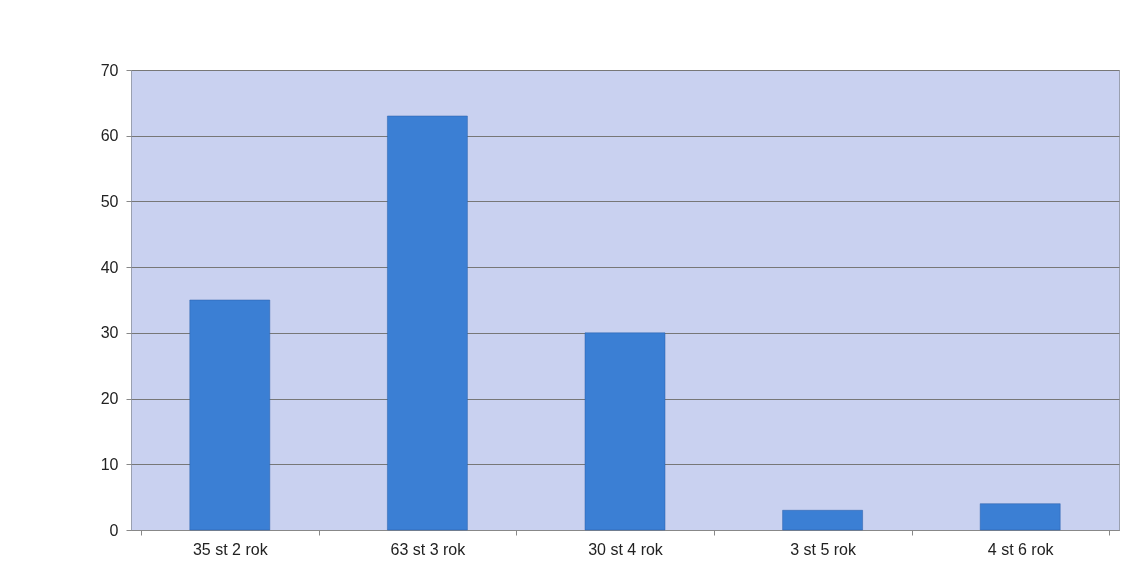 This screenshot has width=1127, height=580. I want to click on x-tick-label: 35 st 2 rok, so click(230, 549).